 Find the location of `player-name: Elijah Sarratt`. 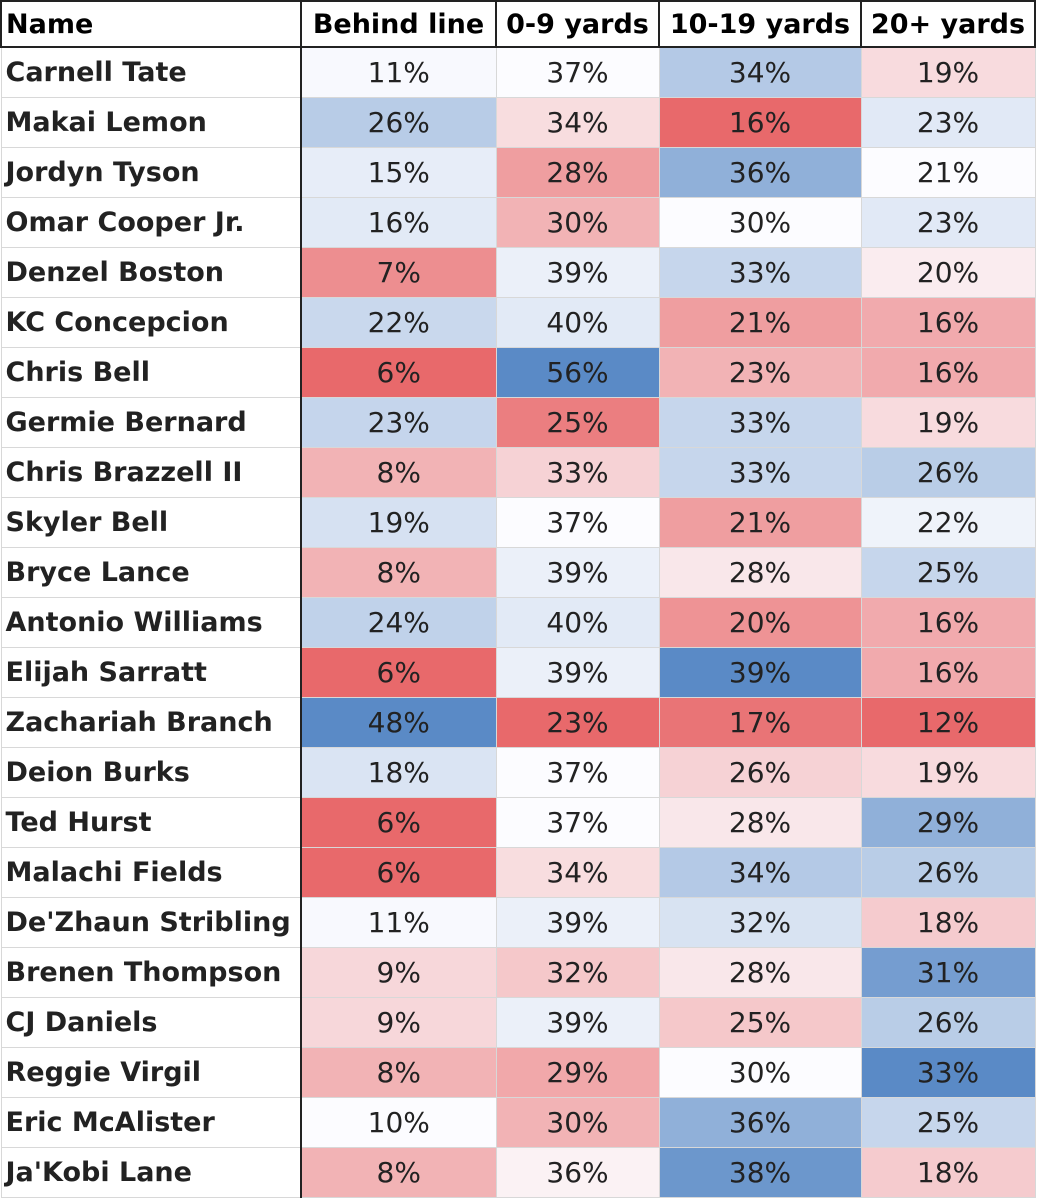

player-name: Elijah Sarratt is located at coordinates (151, 672).